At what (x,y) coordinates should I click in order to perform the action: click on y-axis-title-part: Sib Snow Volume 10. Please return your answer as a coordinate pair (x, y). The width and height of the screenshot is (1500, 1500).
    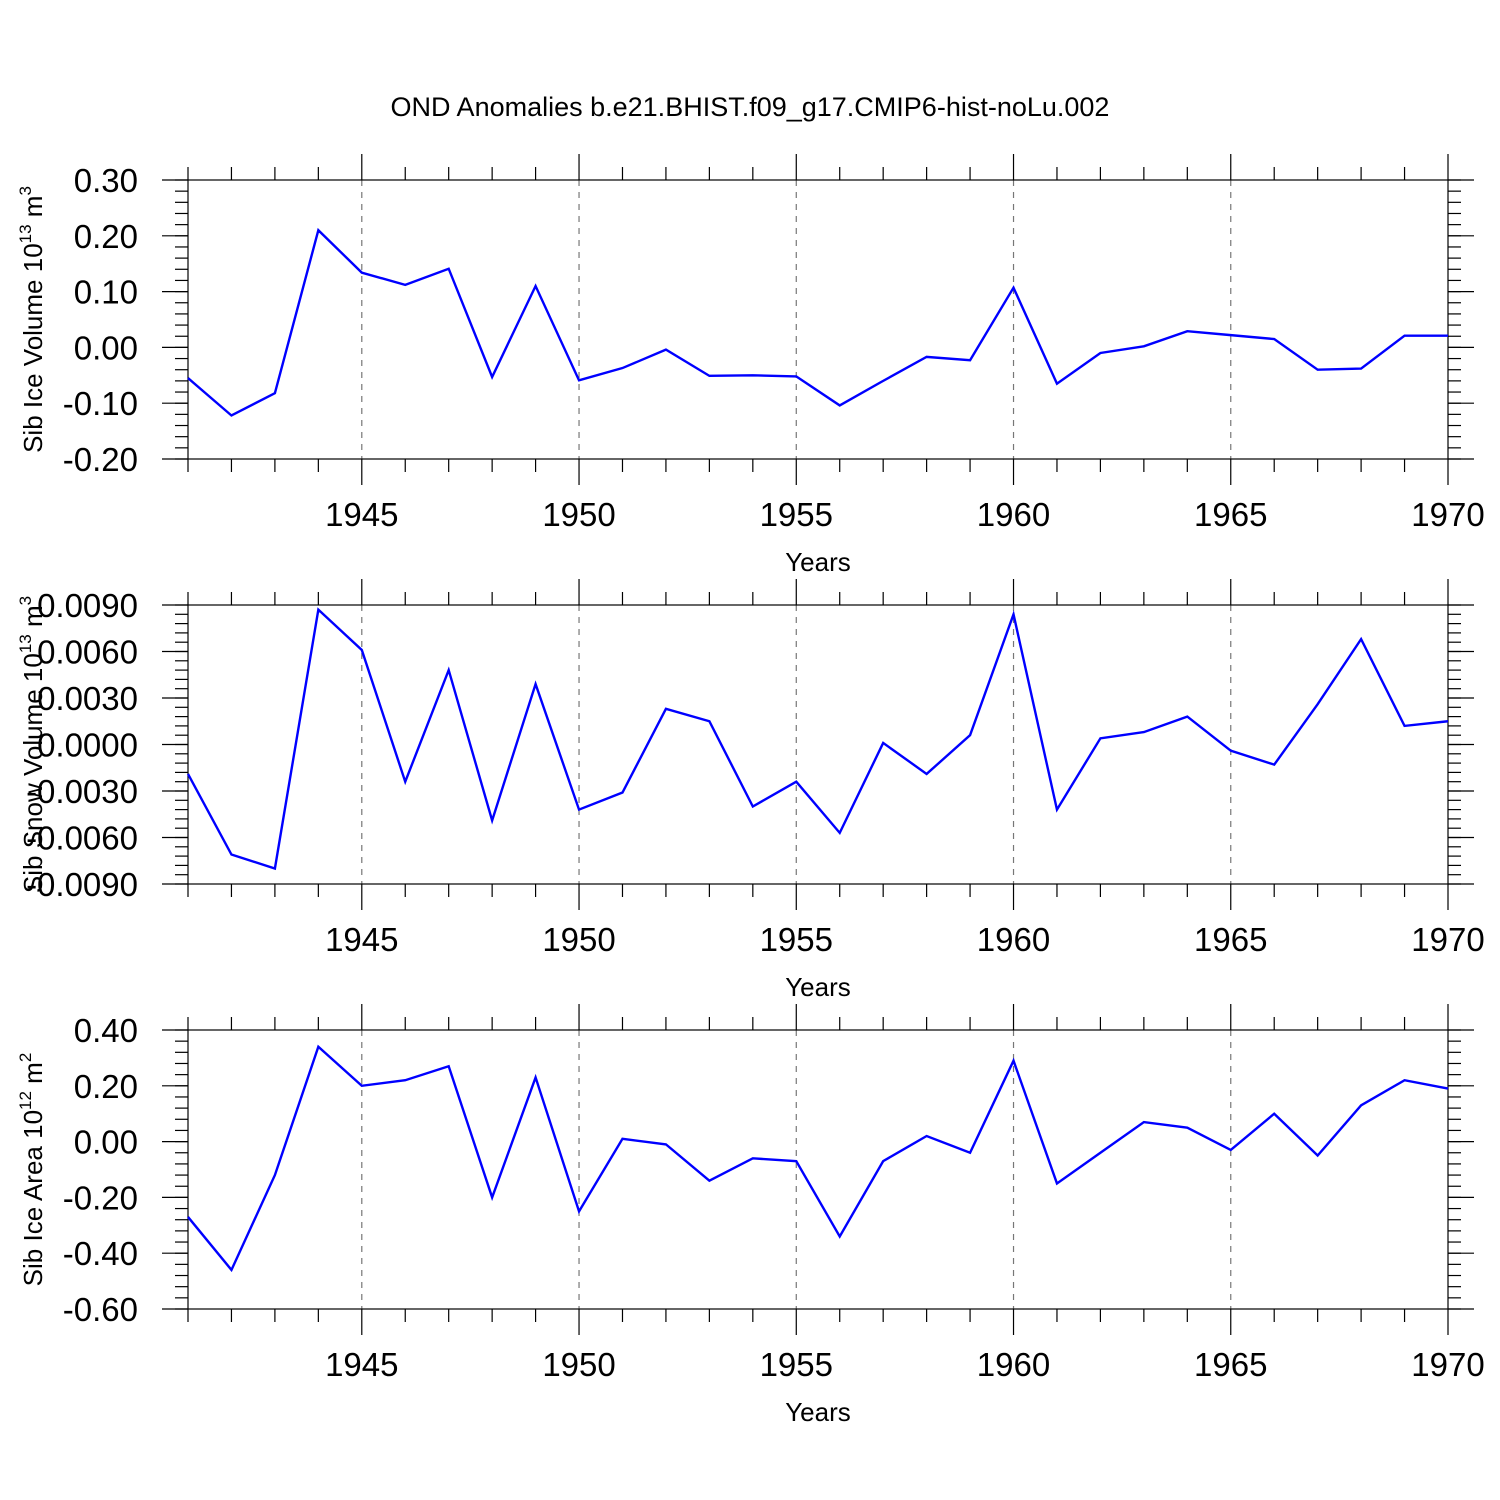
    Looking at the image, I should click on (33, 773).